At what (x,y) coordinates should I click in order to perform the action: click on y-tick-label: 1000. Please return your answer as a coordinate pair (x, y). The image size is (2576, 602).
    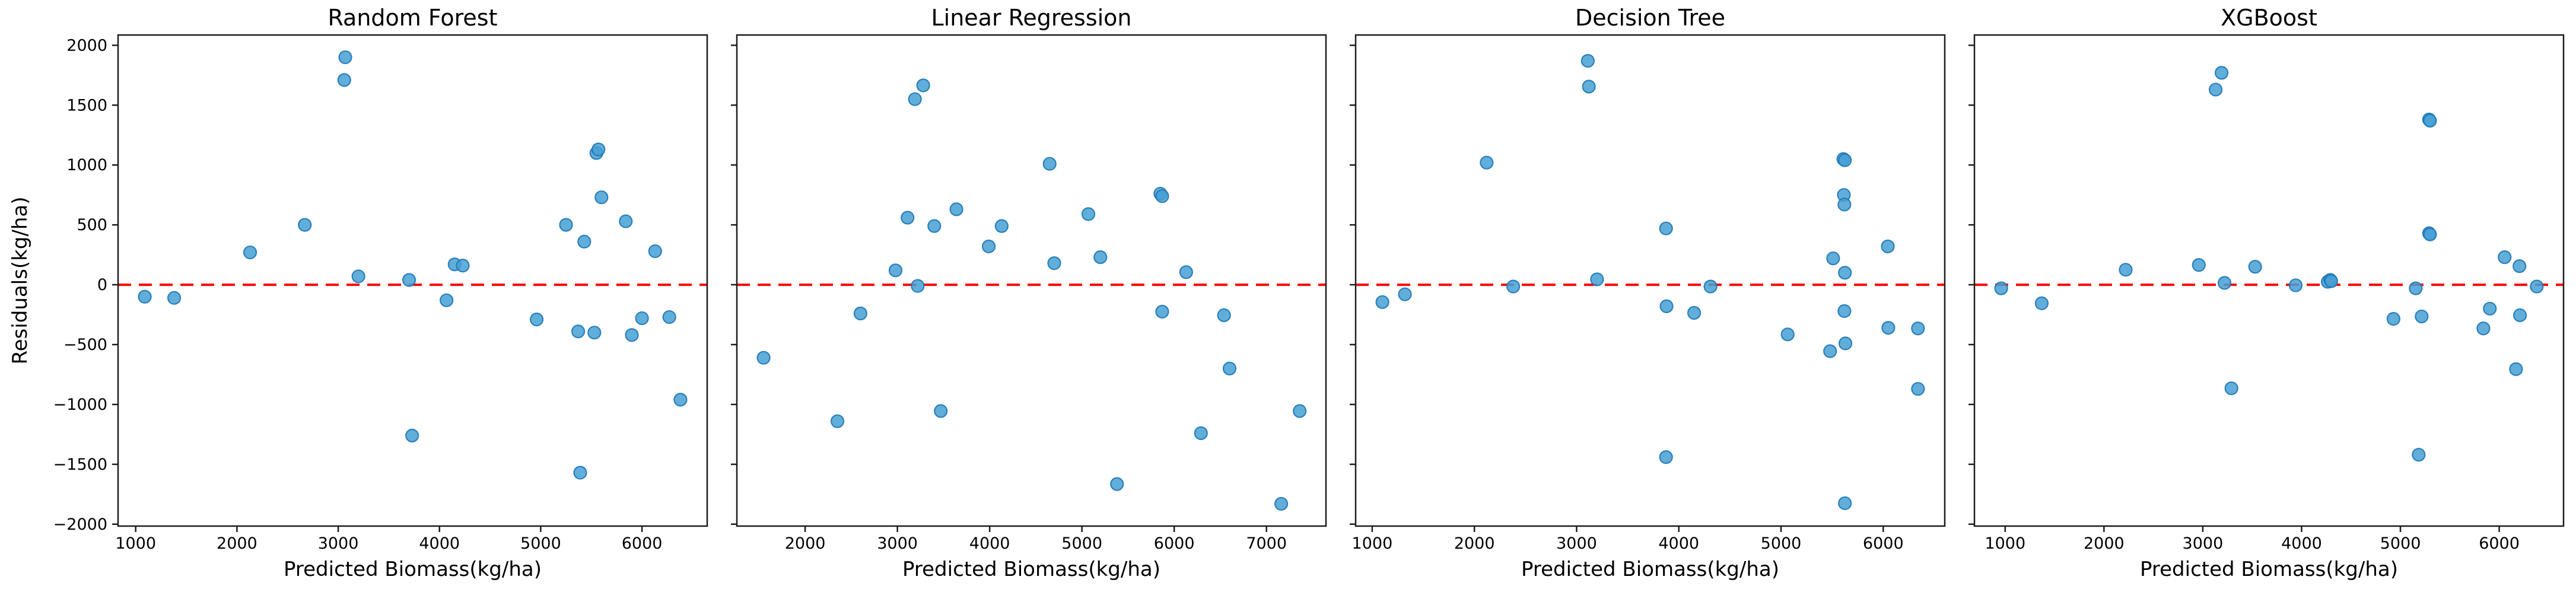
    Looking at the image, I should click on (86, 165).